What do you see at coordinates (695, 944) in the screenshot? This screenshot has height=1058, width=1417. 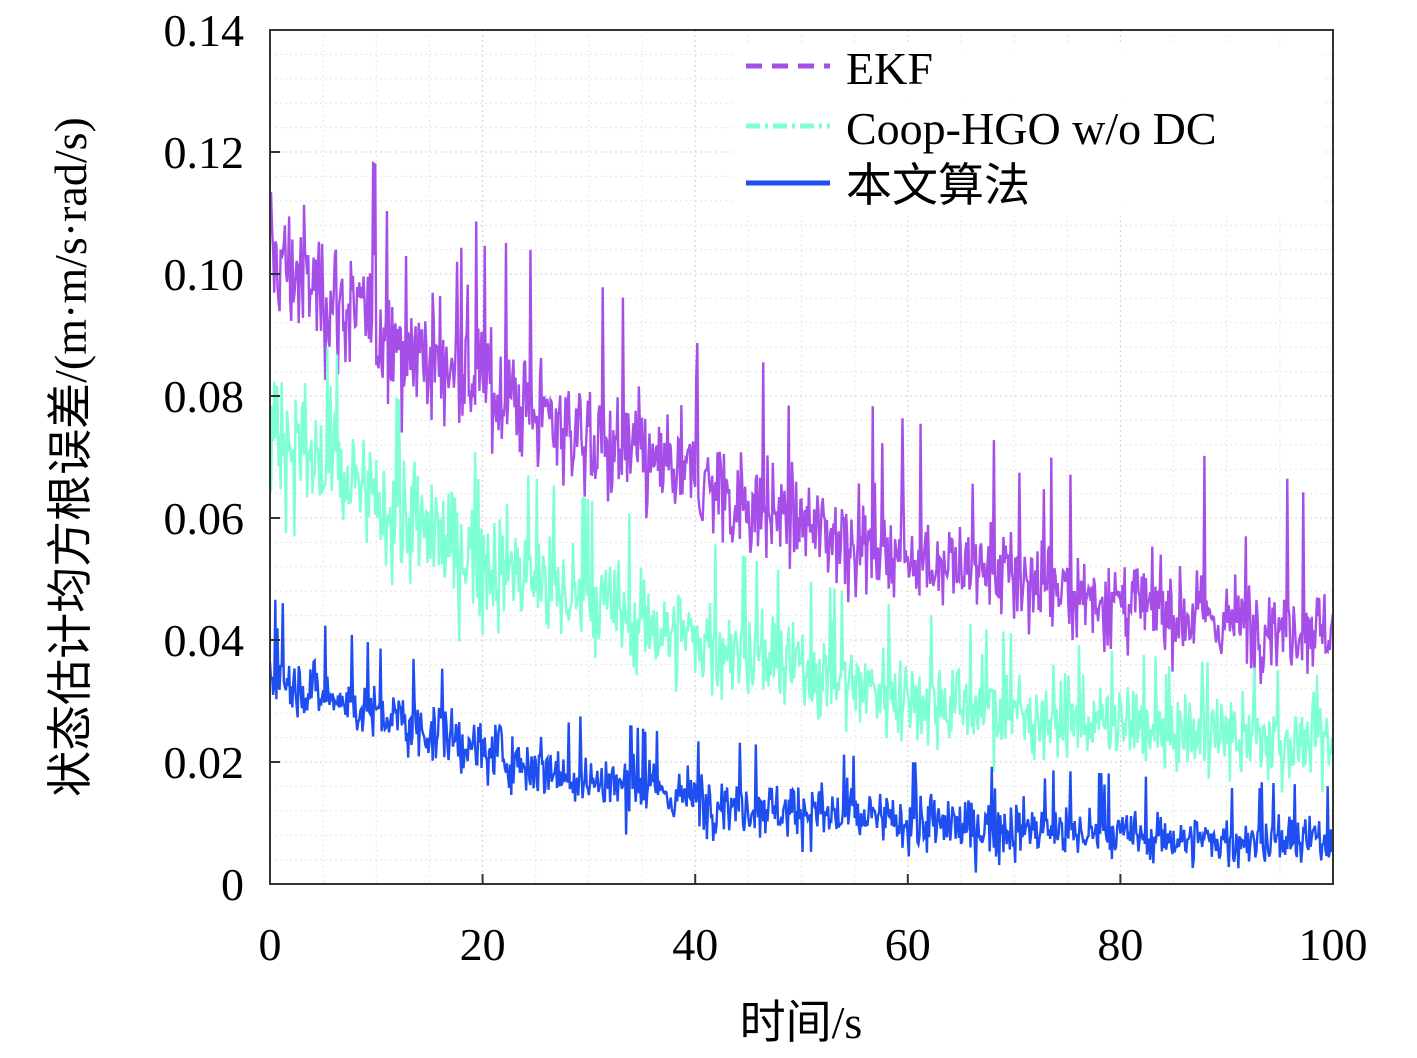 I see `x-tick-label: 40` at bounding box center [695, 944].